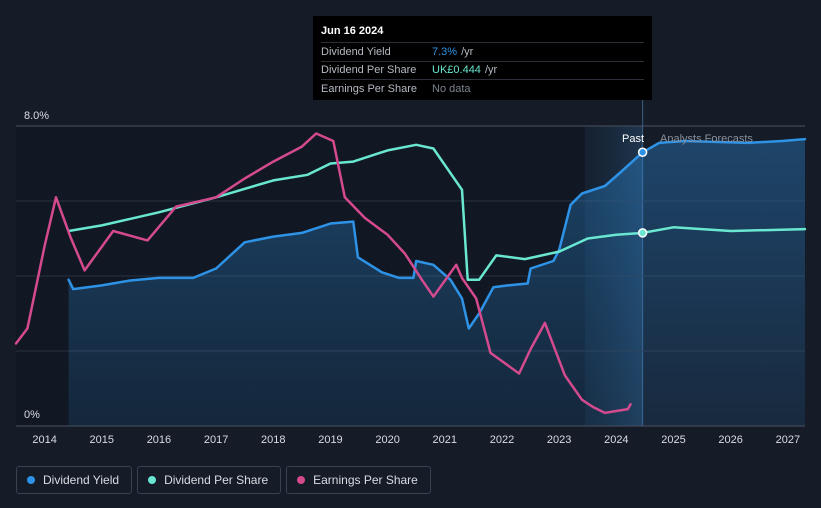  What do you see at coordinates (788, 440) in the screenshot?
I see `x-tick-label: 2027` at bounding box center [788, 440].